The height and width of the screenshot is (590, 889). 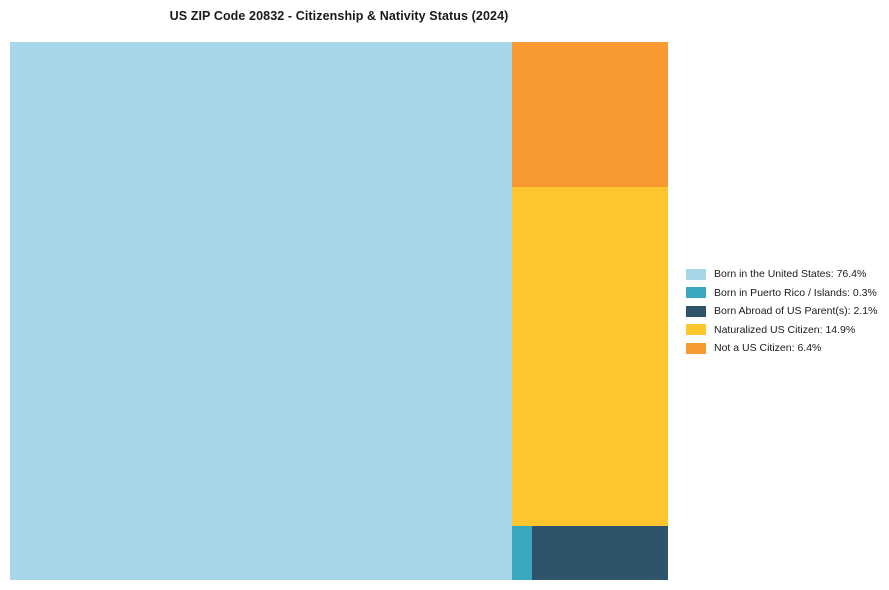 I want to click on legend-swatch-not-citizen, so click(x=696, y=348).